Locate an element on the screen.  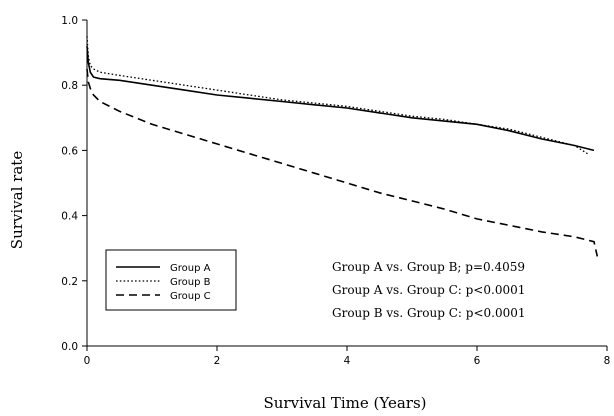
legend-label: Group C is located at coordinates (190, 296).